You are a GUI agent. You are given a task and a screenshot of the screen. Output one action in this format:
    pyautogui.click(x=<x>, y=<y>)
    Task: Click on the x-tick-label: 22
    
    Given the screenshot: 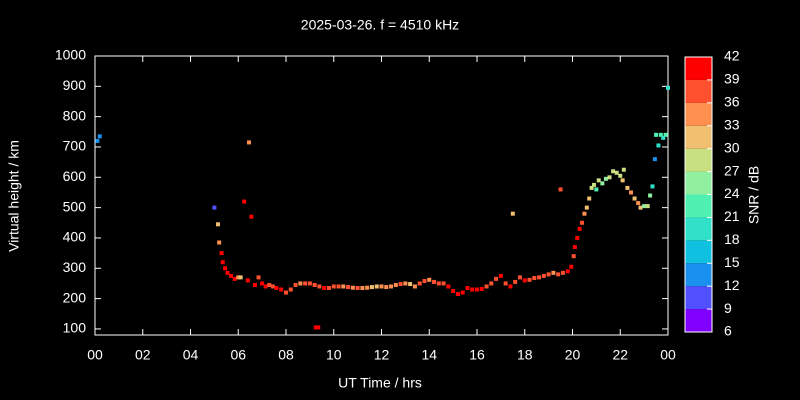 What is the action you would take?
    pyautogui.click(x=620, y=355)
    